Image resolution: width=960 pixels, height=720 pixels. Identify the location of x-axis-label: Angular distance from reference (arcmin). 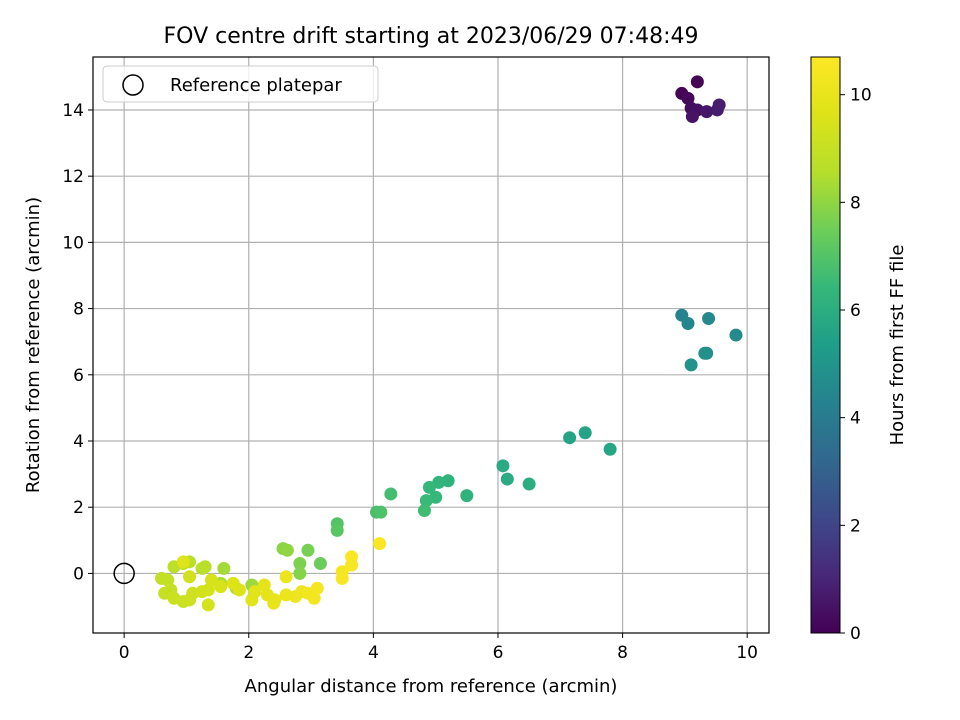
(431, 686).